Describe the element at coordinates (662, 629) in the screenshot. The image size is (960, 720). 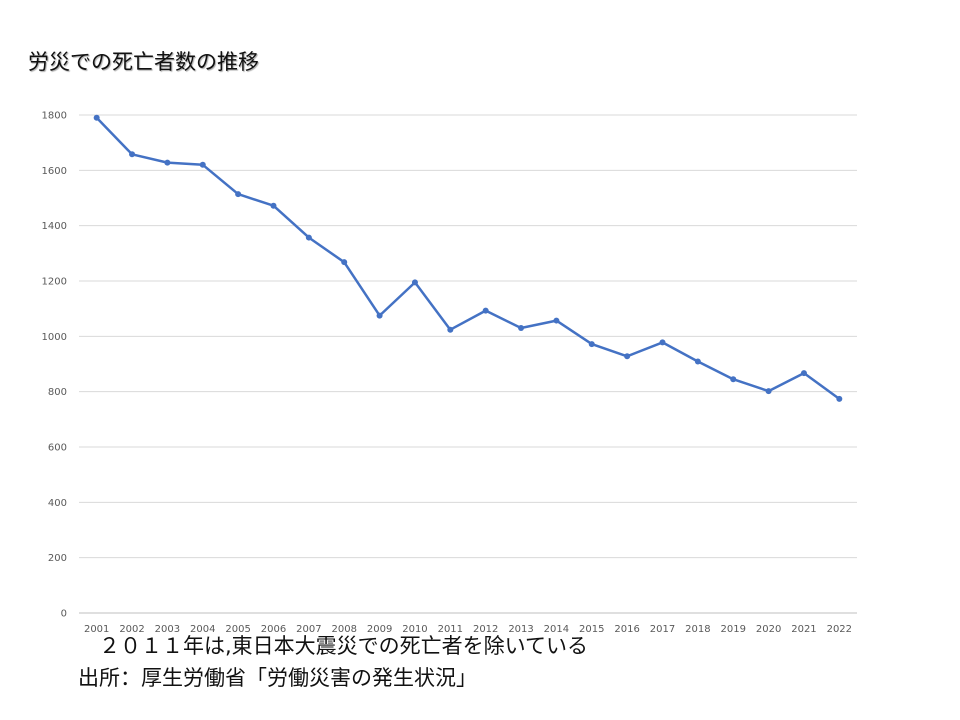
I see `x-tick-label: 2017` at that location.